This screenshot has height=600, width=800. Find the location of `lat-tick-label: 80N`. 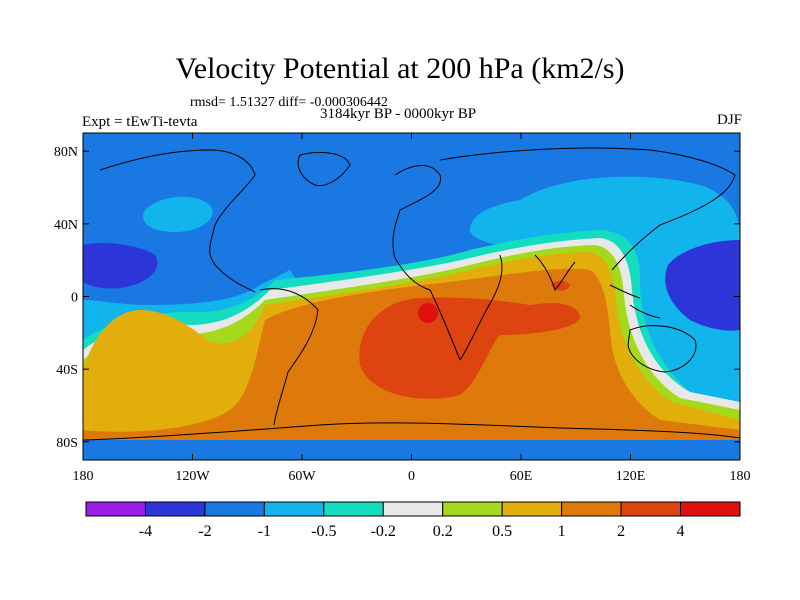

lat-tick-label: 80N is located at coordinates (66, 152).